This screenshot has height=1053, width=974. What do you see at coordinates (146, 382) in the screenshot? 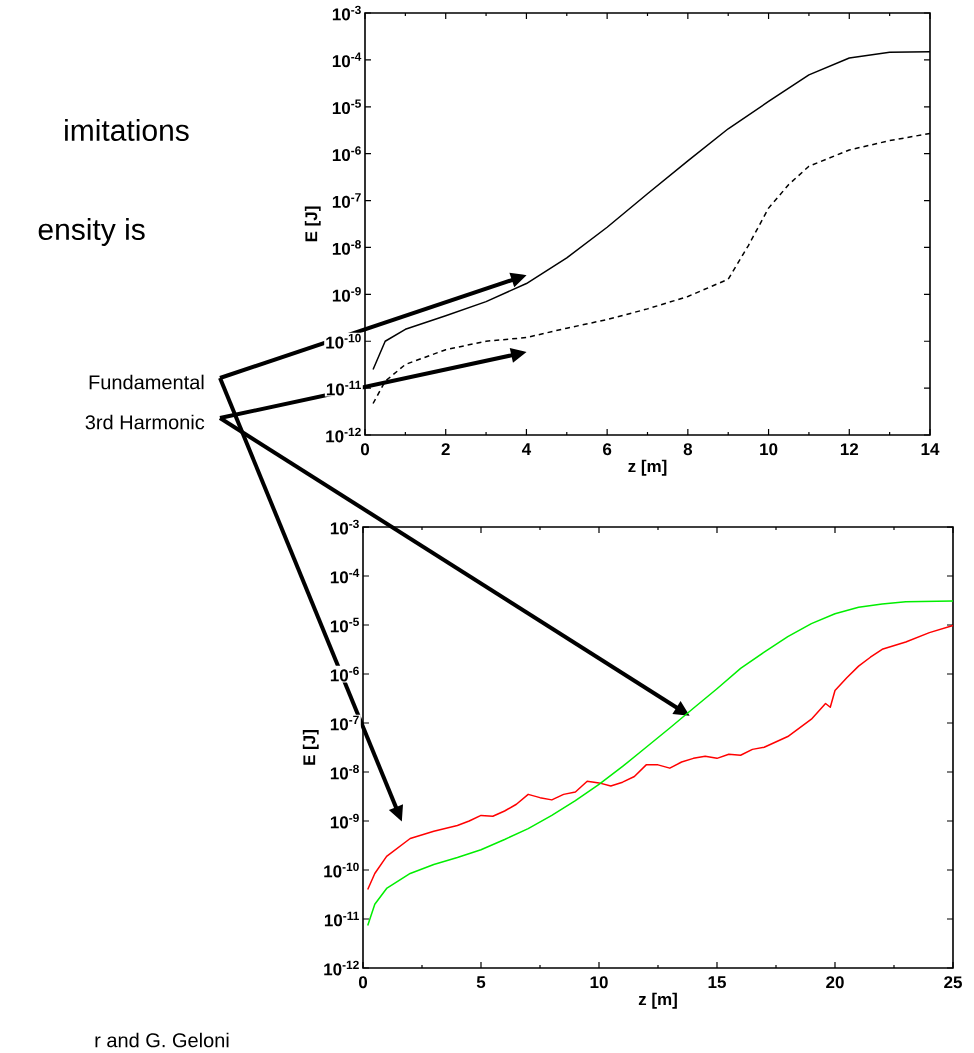
I see `text: Fundamental` at bounding box center [146, 382].